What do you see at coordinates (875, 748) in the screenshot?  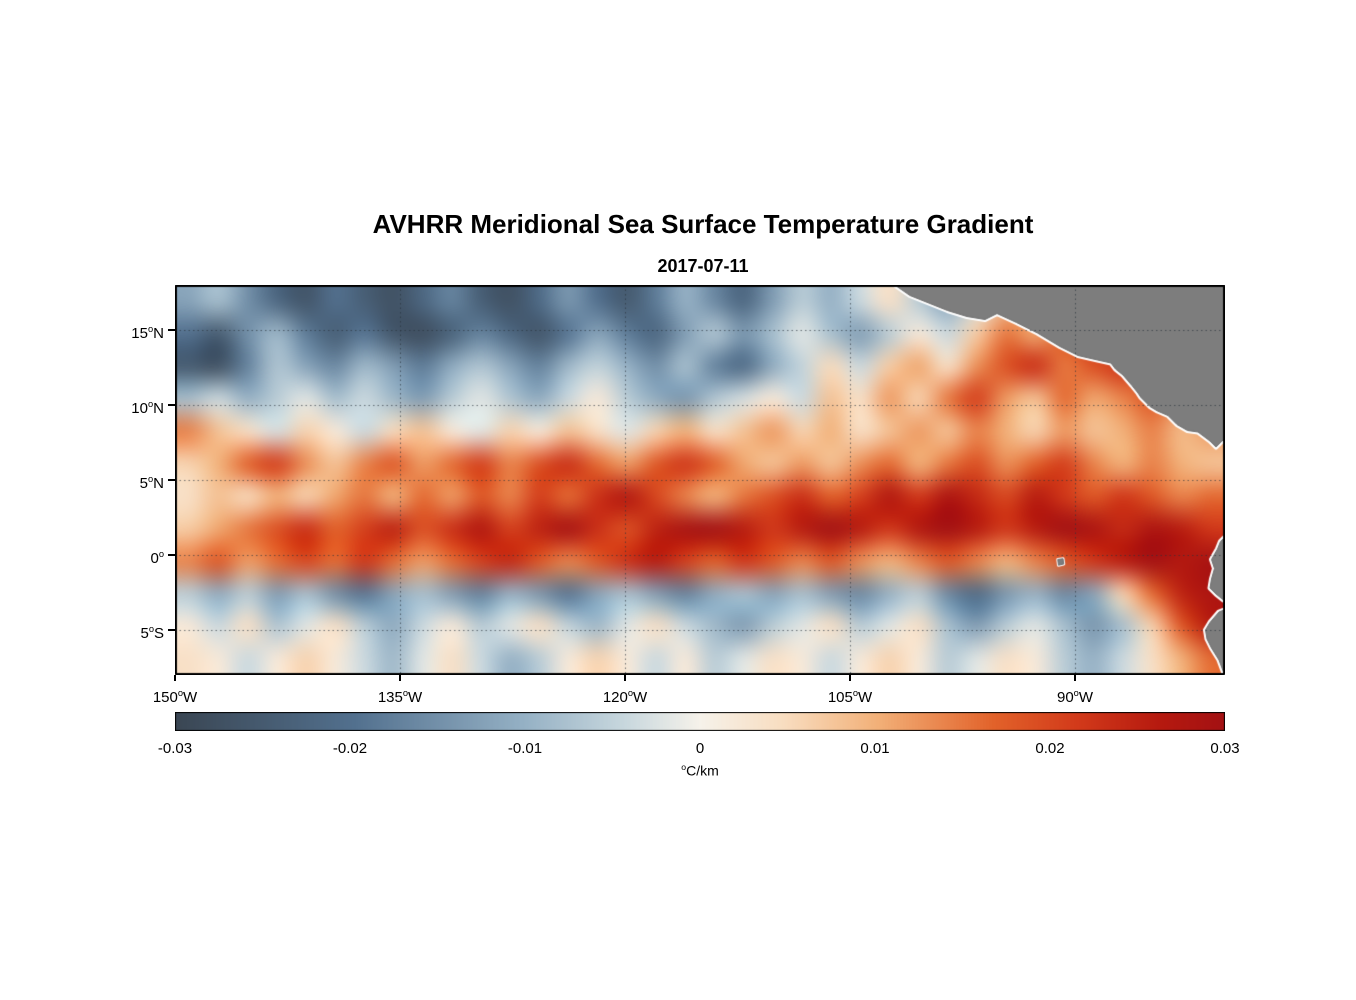 I see `colorbar-tick-label: 0.01` at bounding box center [875, 748].